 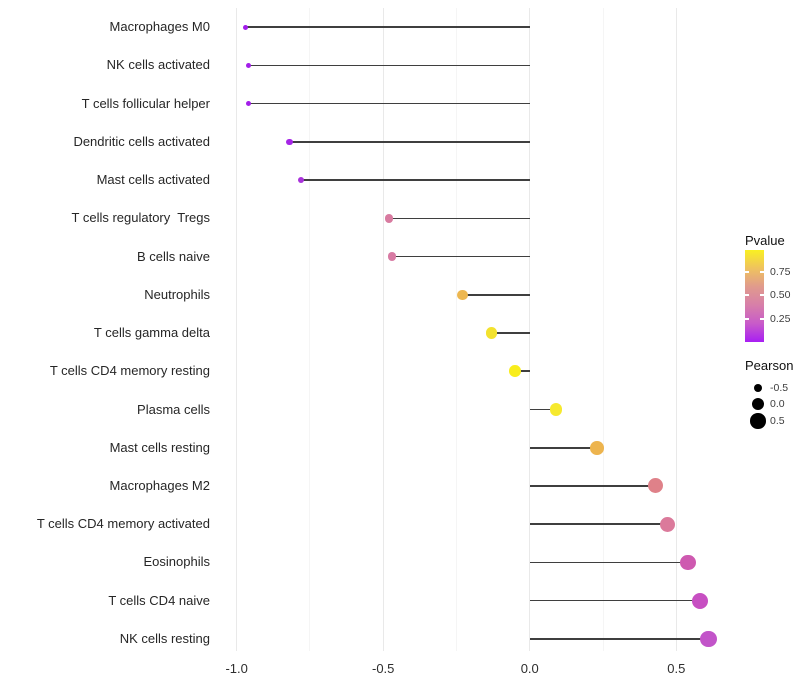 What do you see at coordinates (153, 180) in the screenshot?
I see `y-axis-label: Mast cells activated` at bounding box center [153, 180].